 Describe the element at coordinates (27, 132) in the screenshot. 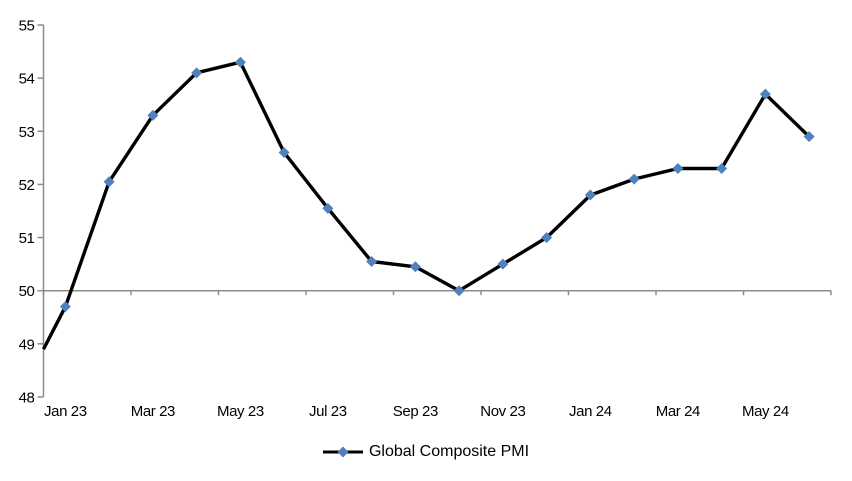

I see `y-axis-tick-label: 53` at that location.